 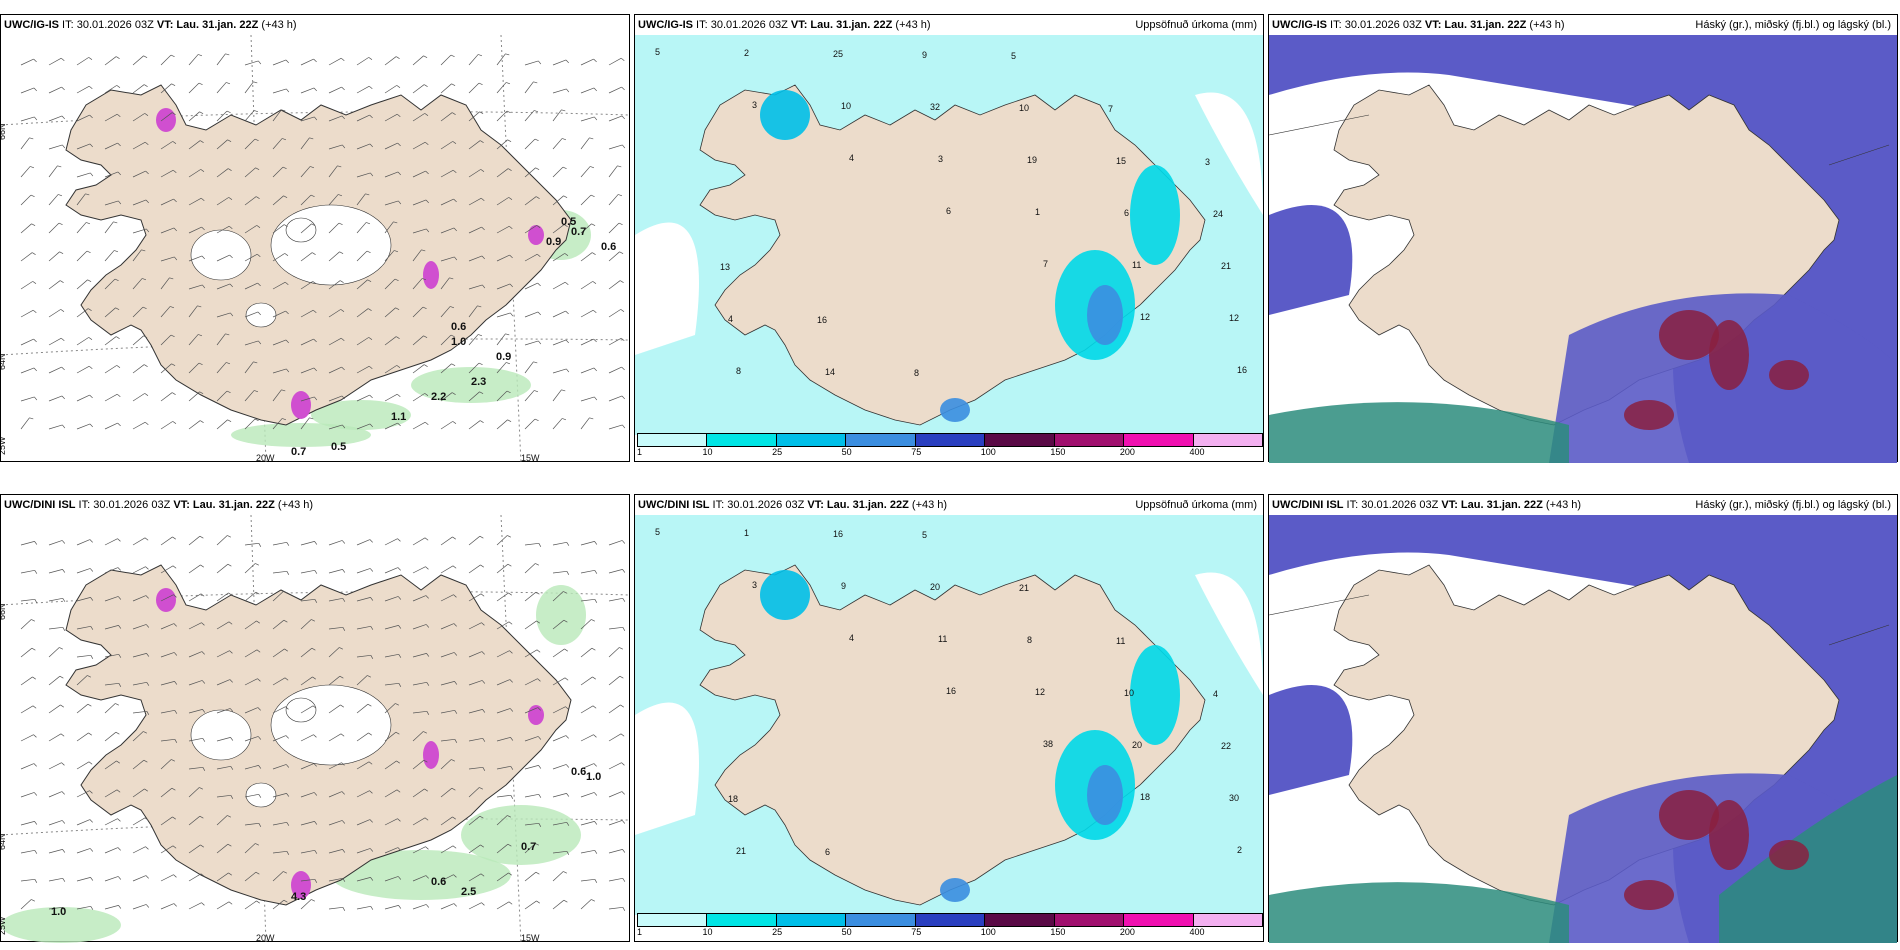 What do you see at coordinates (988, 452) in the screenshot?
I see `colorbar-label: 100` at bounding box center [988, 452].